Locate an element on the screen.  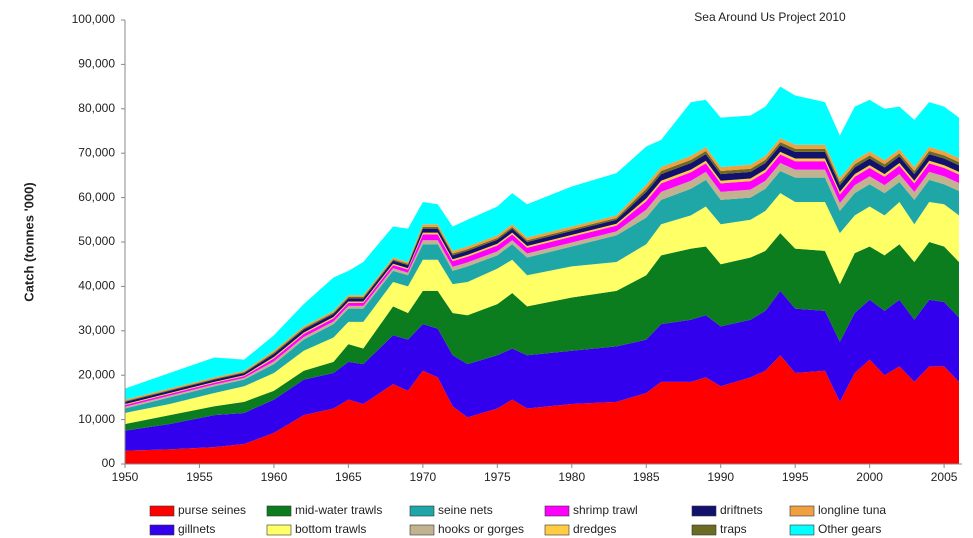
legend-label: mid-water trawls is located at coordinates (338, 510).